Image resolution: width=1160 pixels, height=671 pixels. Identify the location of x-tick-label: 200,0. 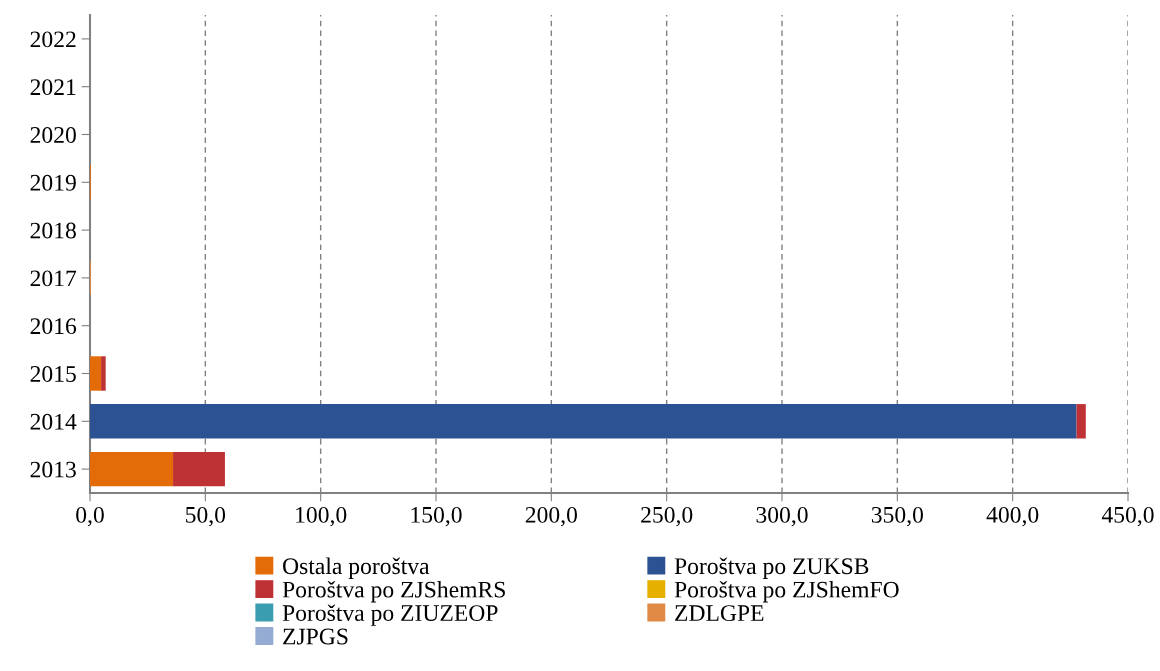
(551, 516).